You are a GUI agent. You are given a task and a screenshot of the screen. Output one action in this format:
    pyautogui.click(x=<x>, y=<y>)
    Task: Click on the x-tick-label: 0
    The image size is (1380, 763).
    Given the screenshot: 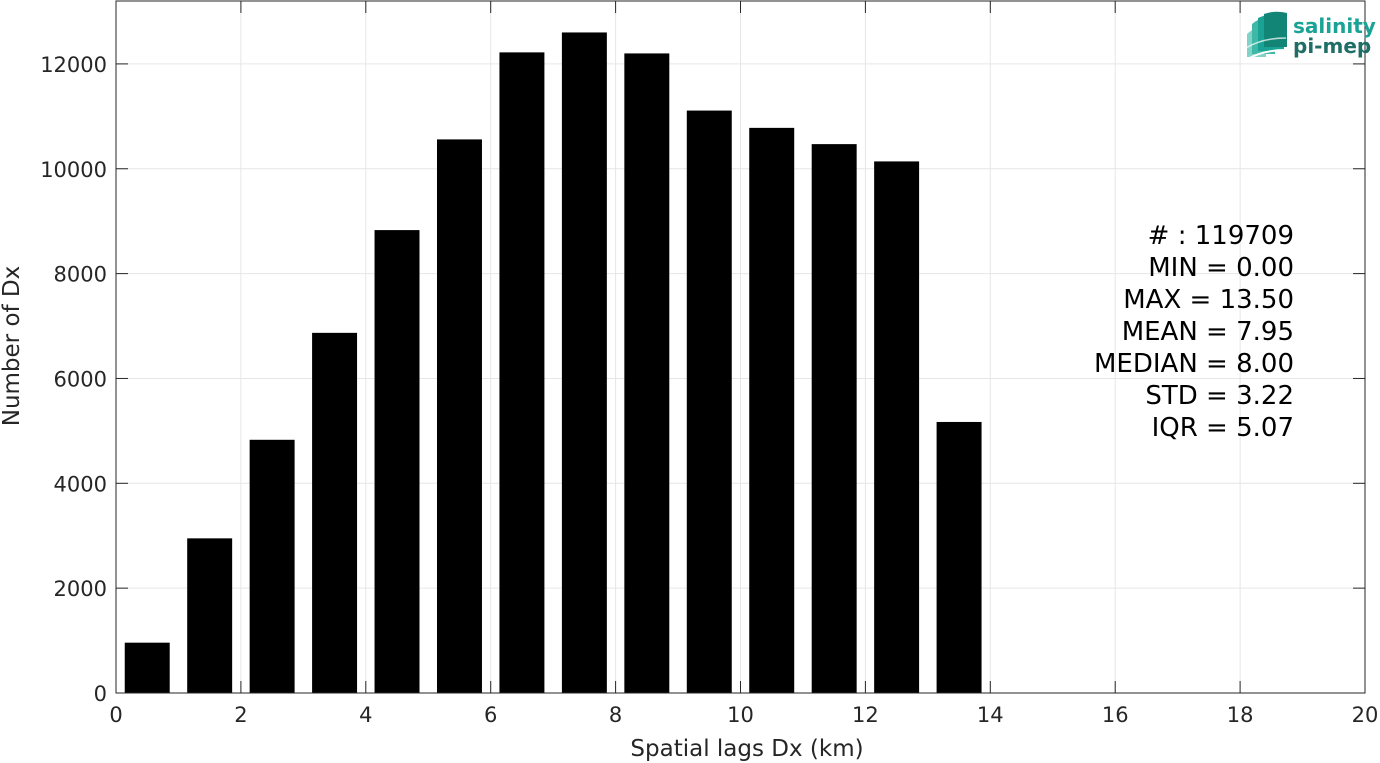 What is the action you would take?
    pyautogui.click(x=115, y=715)
    